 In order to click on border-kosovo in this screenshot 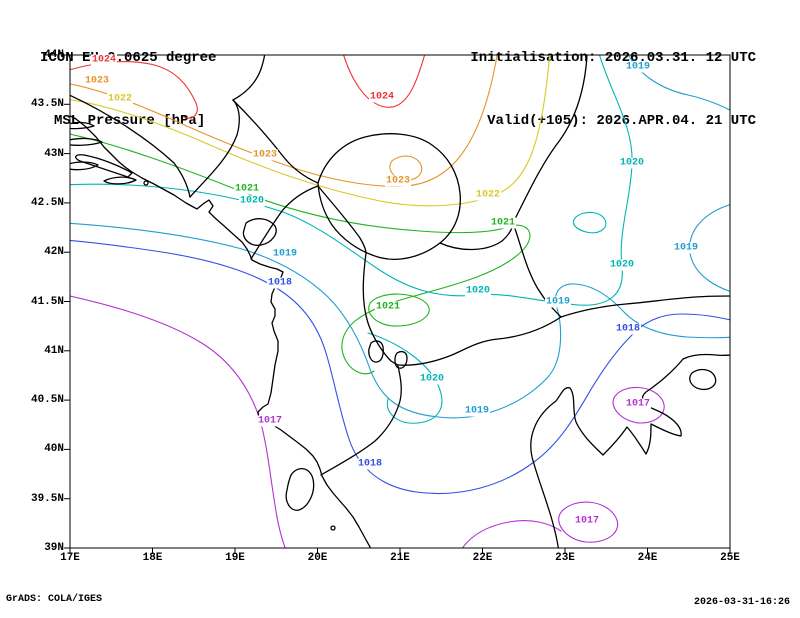, I will do `click(389, 196)`.